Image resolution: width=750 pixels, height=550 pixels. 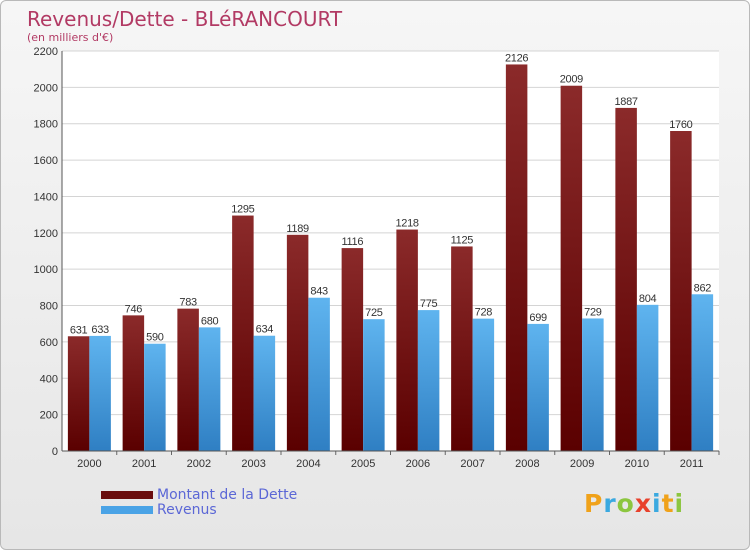 I want to click on y-tick-label: 1600, so click(x=46, y=161).